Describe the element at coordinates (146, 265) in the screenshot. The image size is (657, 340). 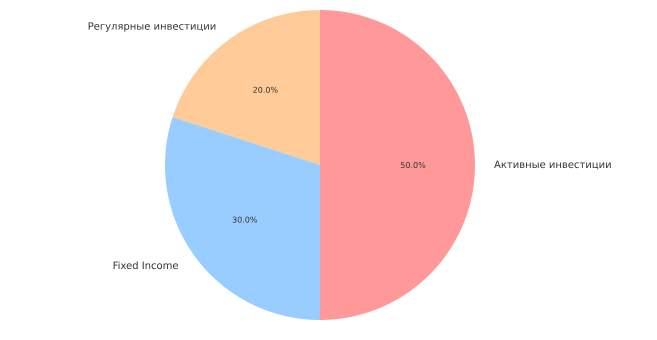
I see `slice-label: Fixed Income` at that location.